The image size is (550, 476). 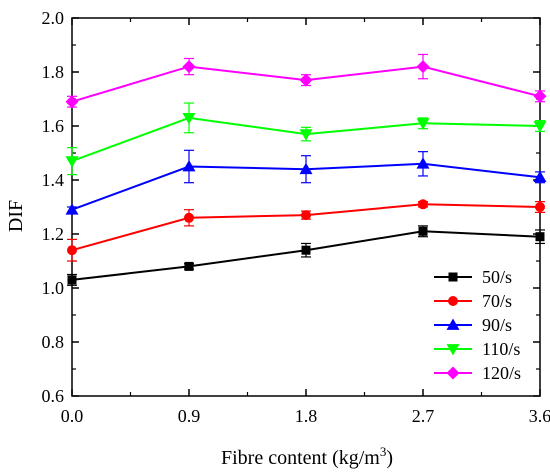 What do you see at coordinates (473, 325) in the screenshot?
I see `legend-item: 90/s` at bounding box center [473, 325].